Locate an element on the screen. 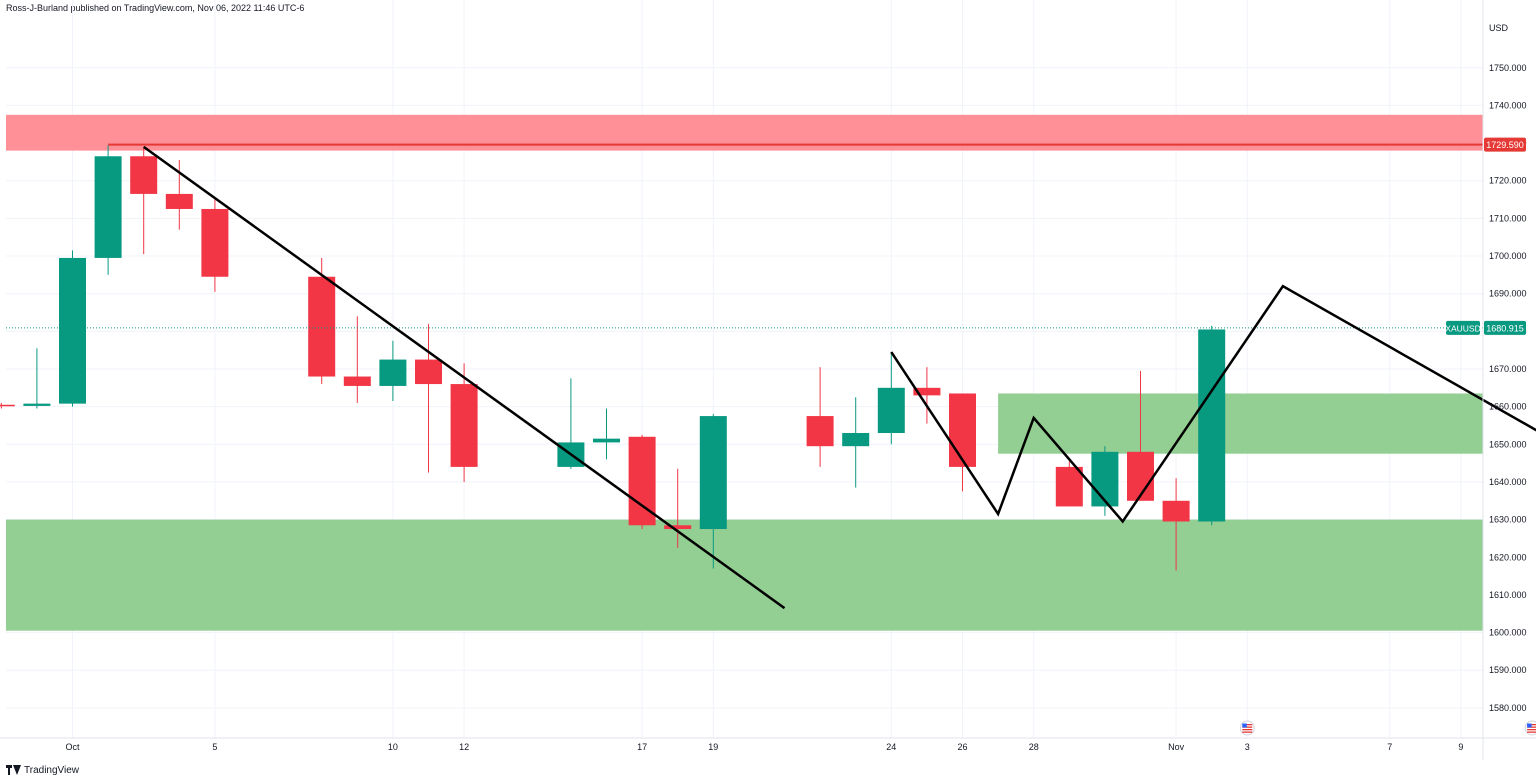 The image size is (1536, 780). symbol-label: XAUUSD is located at coordinates (1462, 328).